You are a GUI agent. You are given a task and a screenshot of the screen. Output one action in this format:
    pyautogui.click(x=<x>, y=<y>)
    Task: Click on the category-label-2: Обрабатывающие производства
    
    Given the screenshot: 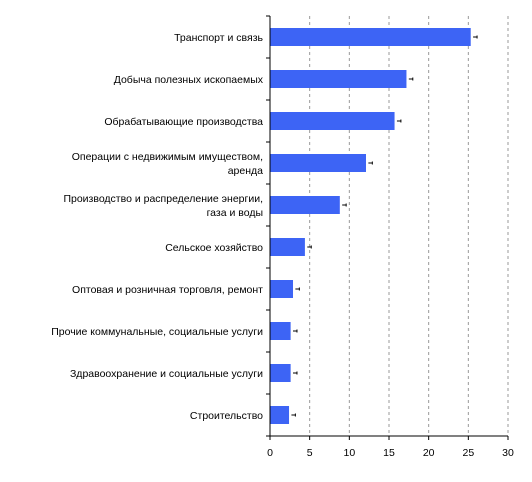 What is the action you would take?
    pyautogui.click(x=183, y=122)
    